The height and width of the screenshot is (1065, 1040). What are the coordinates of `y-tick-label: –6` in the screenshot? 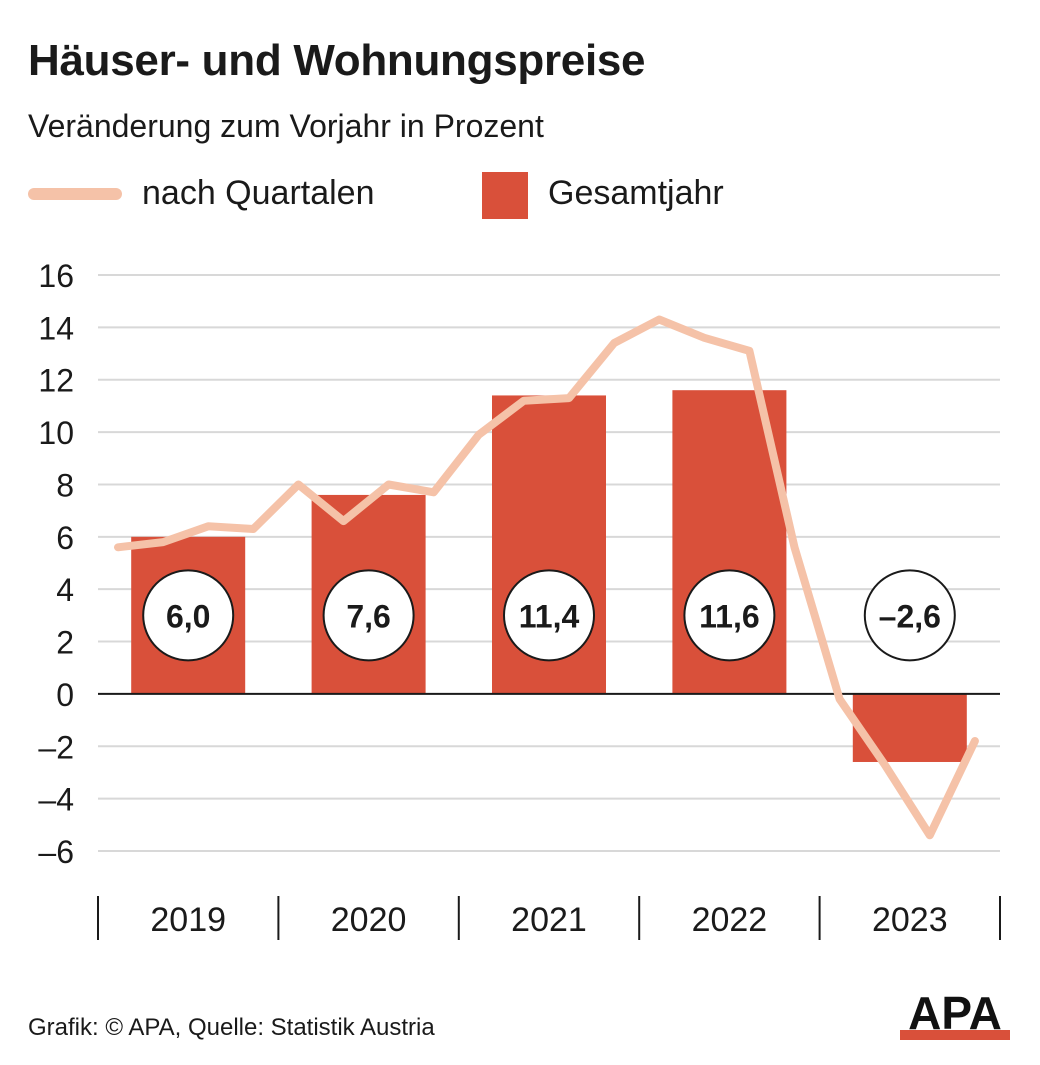 It's located at (56, 852).